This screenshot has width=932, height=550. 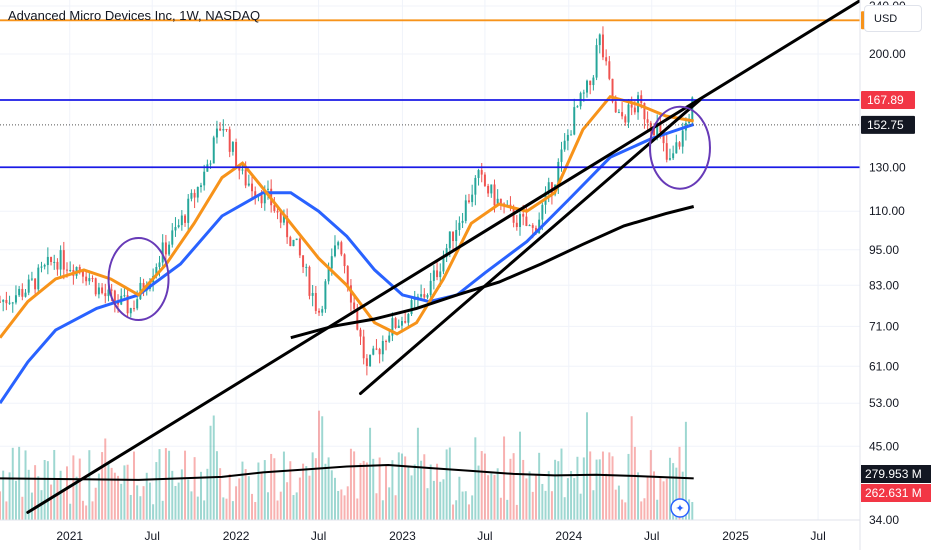 I want to click on volume-last-label-bg, so click(x=896, y=493).